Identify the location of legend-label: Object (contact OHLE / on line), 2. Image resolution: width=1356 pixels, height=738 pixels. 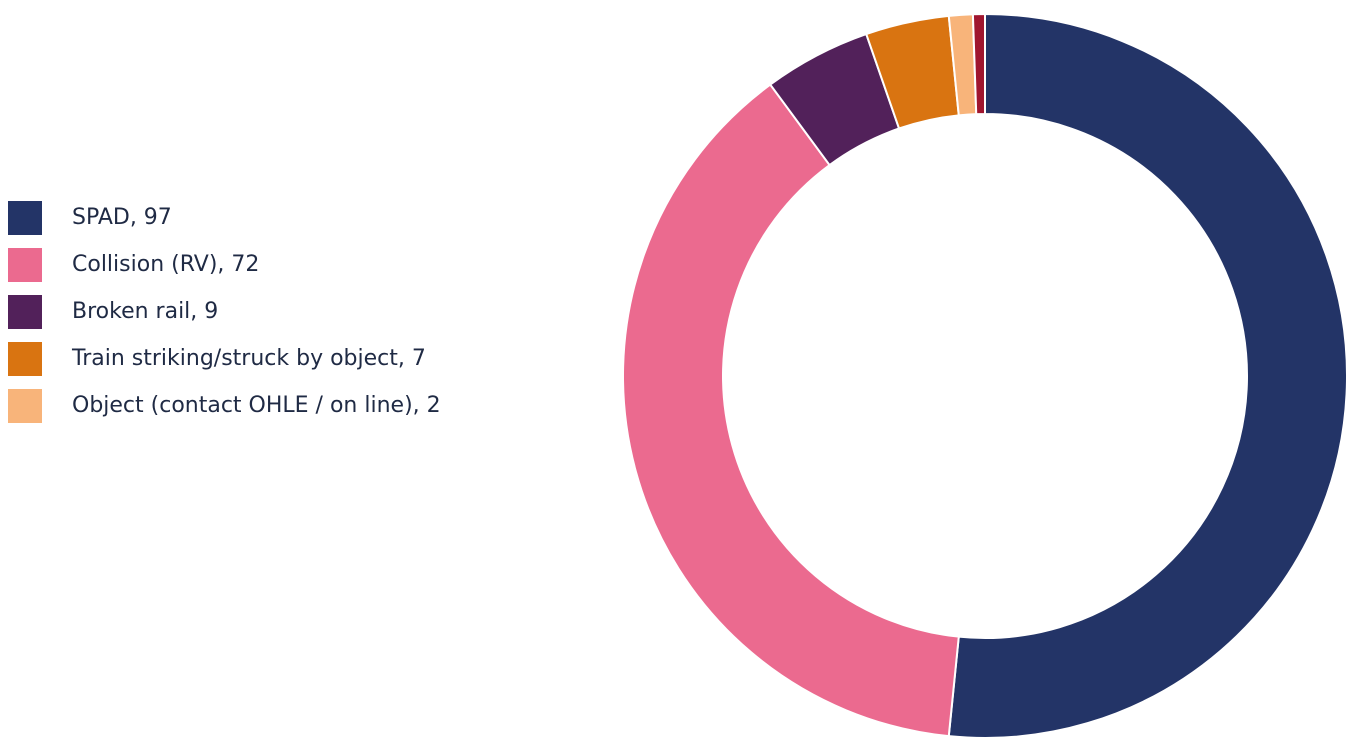
(256, 405).